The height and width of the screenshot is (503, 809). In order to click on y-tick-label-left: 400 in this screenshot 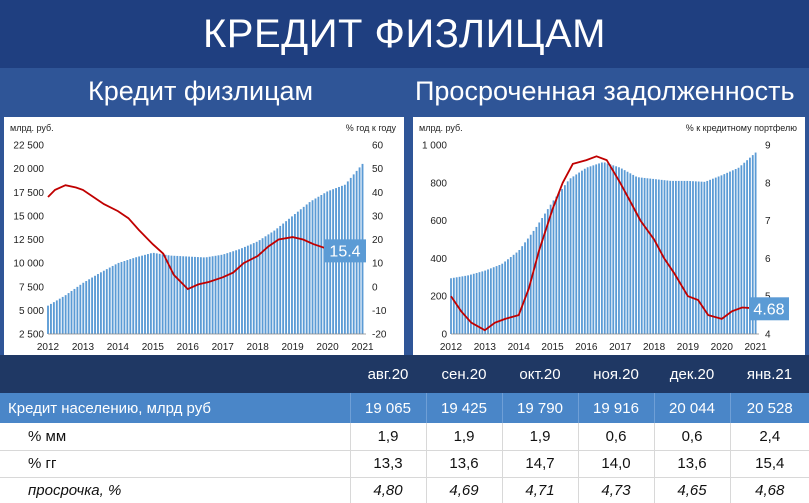, I will do `click(438, 259)`.